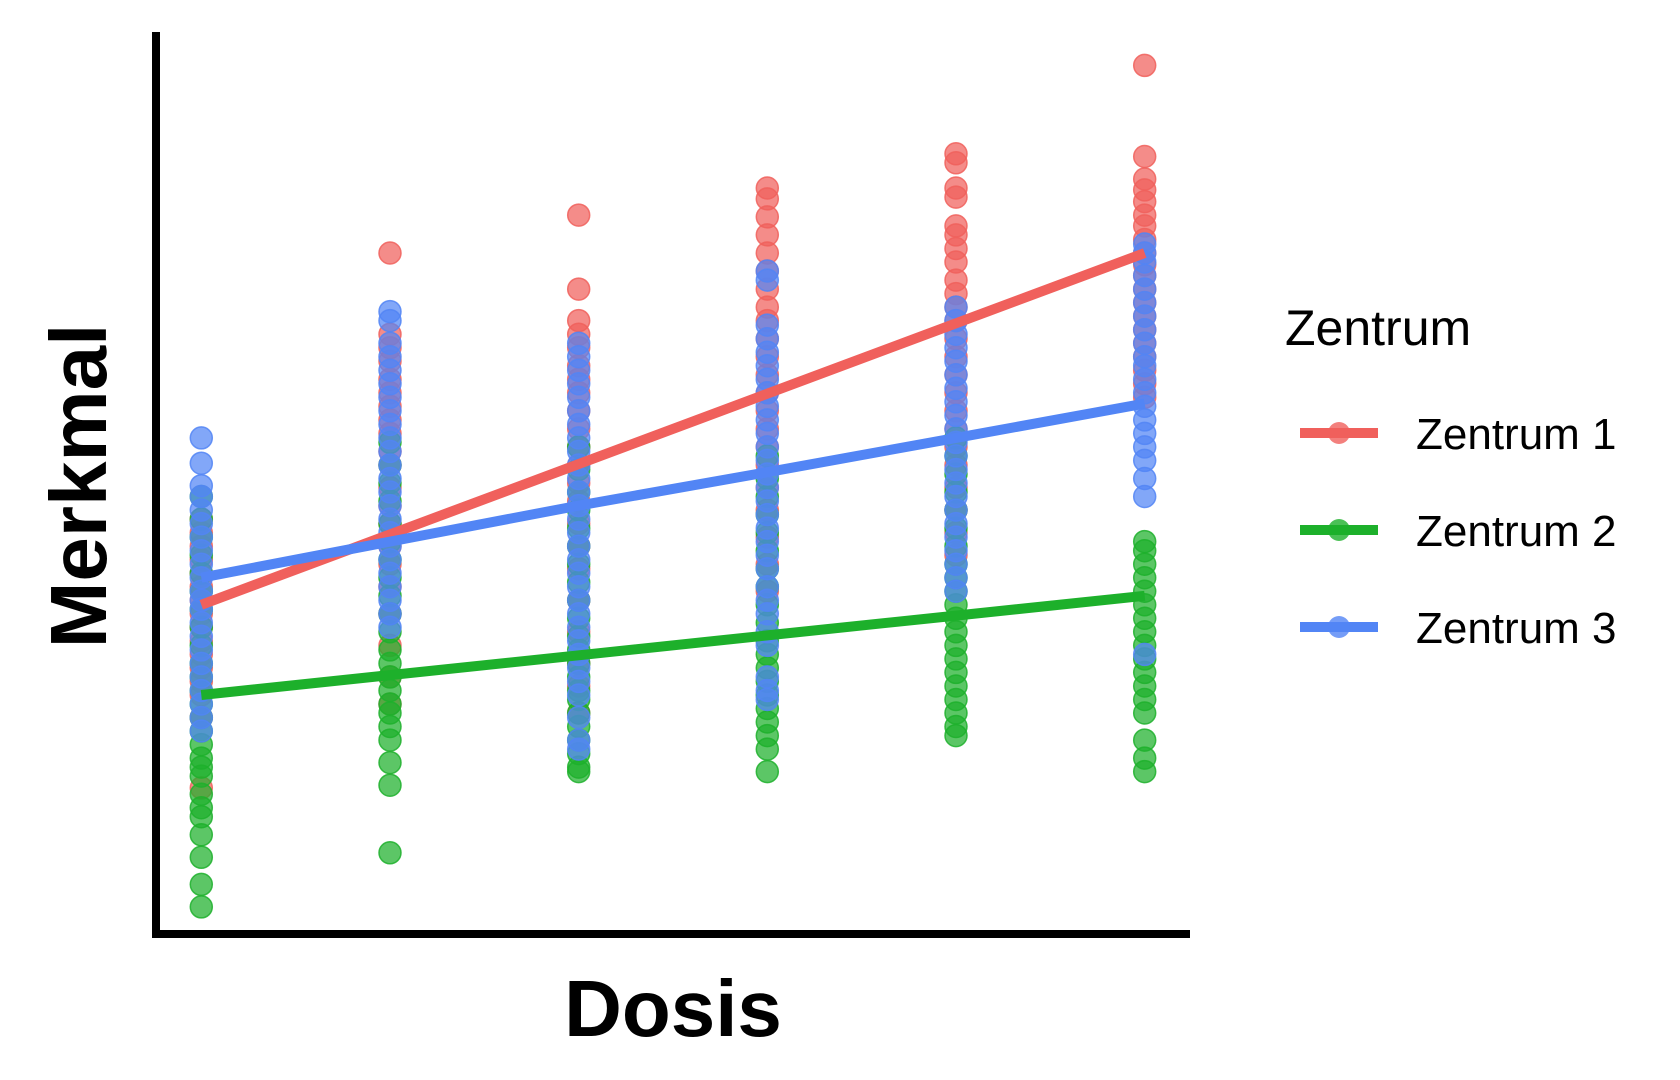  I want to click on legend-label: Zentrum 2, so click(1516, 531).